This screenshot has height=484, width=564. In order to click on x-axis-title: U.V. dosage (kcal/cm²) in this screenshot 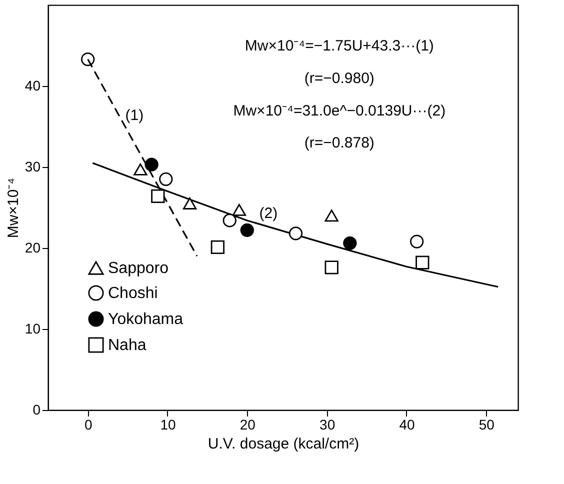, I will do `click(284, 444)`.